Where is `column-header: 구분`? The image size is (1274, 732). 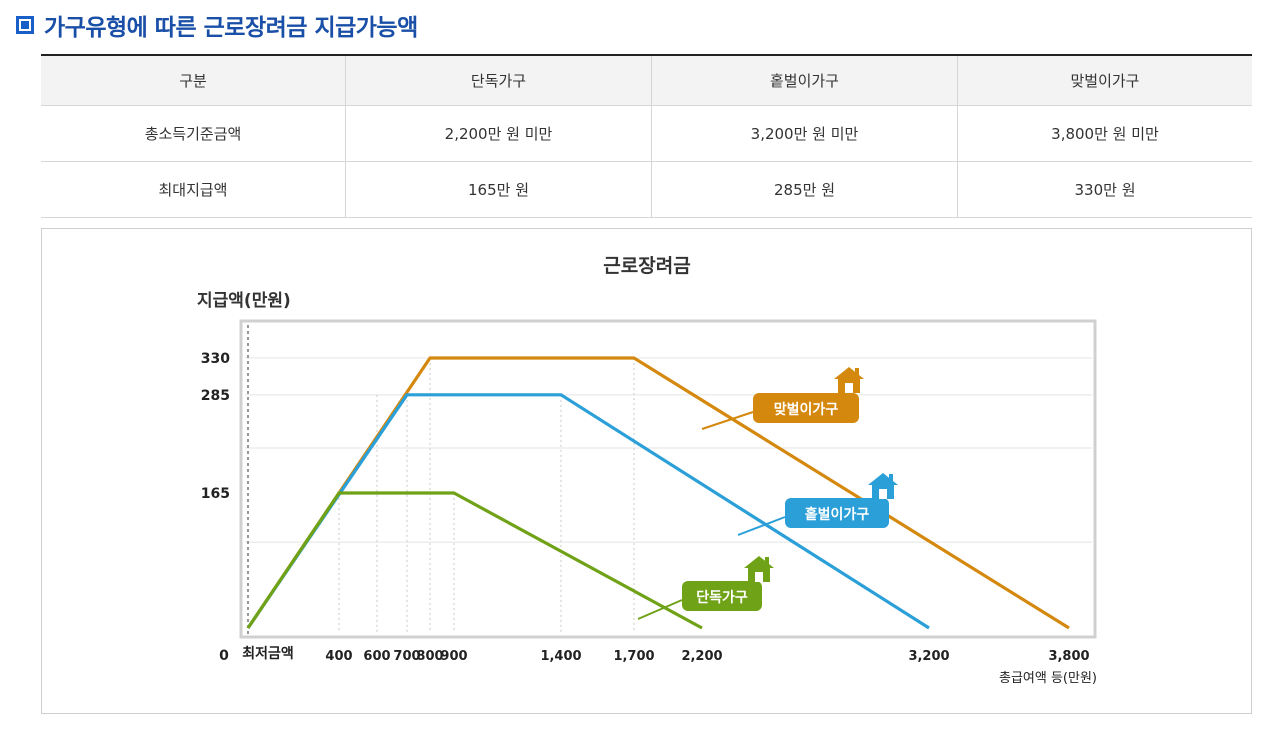 column-header: 구분 is located at coordinates (193, 80).